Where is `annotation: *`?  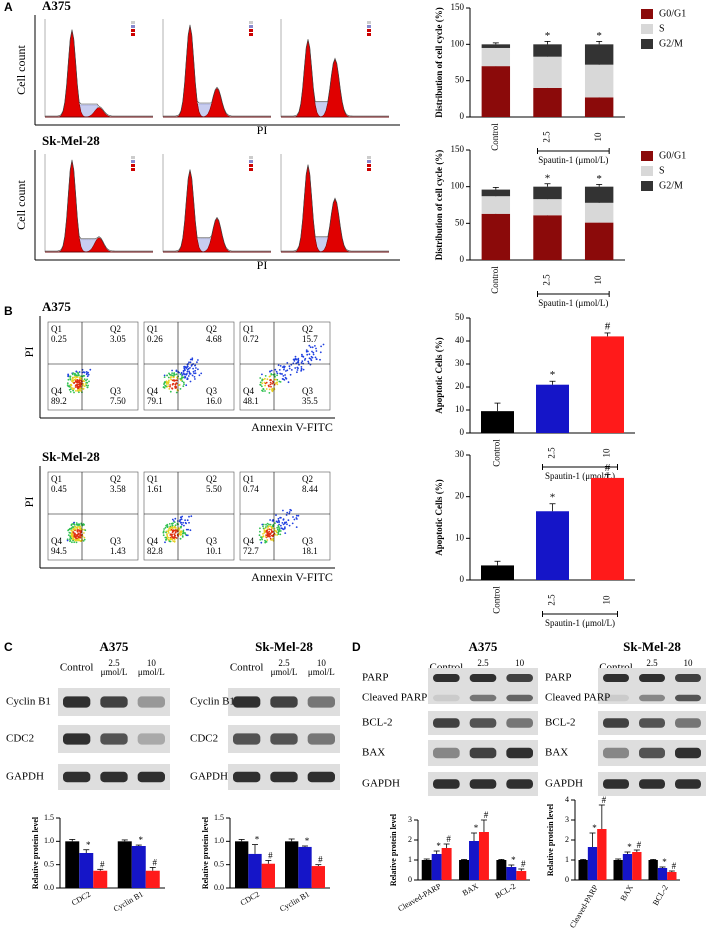
annotation: * is located at coordinates (599, 179).